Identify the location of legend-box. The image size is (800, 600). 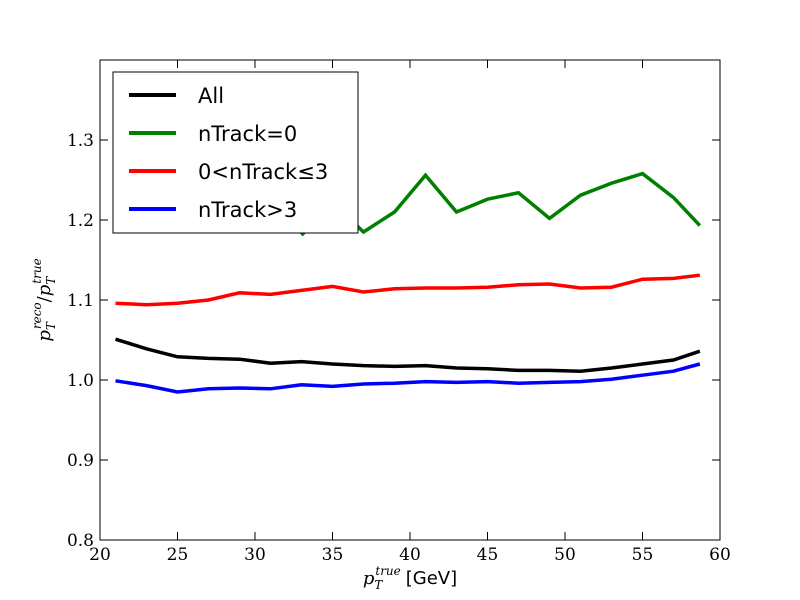
(235, 152).